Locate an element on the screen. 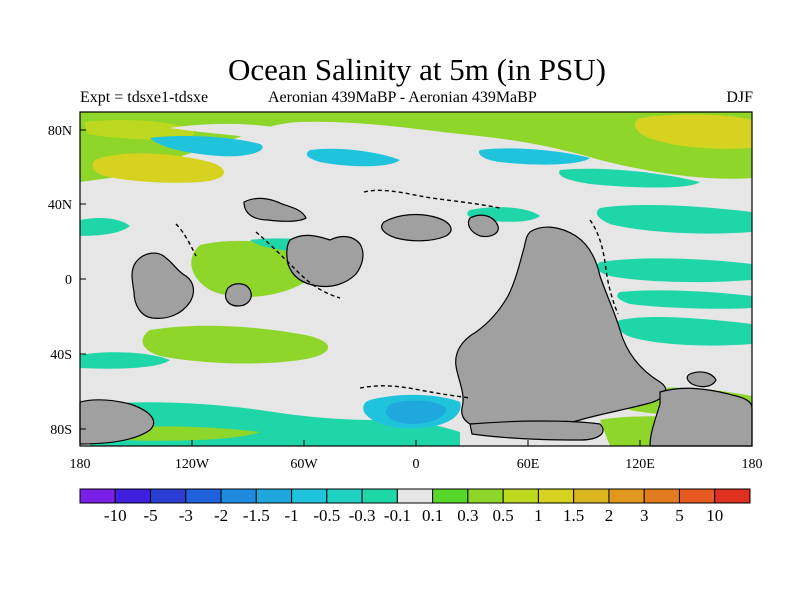 Image resolution: width=800 pixels, height=600 pixels. south-polar-strip is located at coordinates (536, 430).